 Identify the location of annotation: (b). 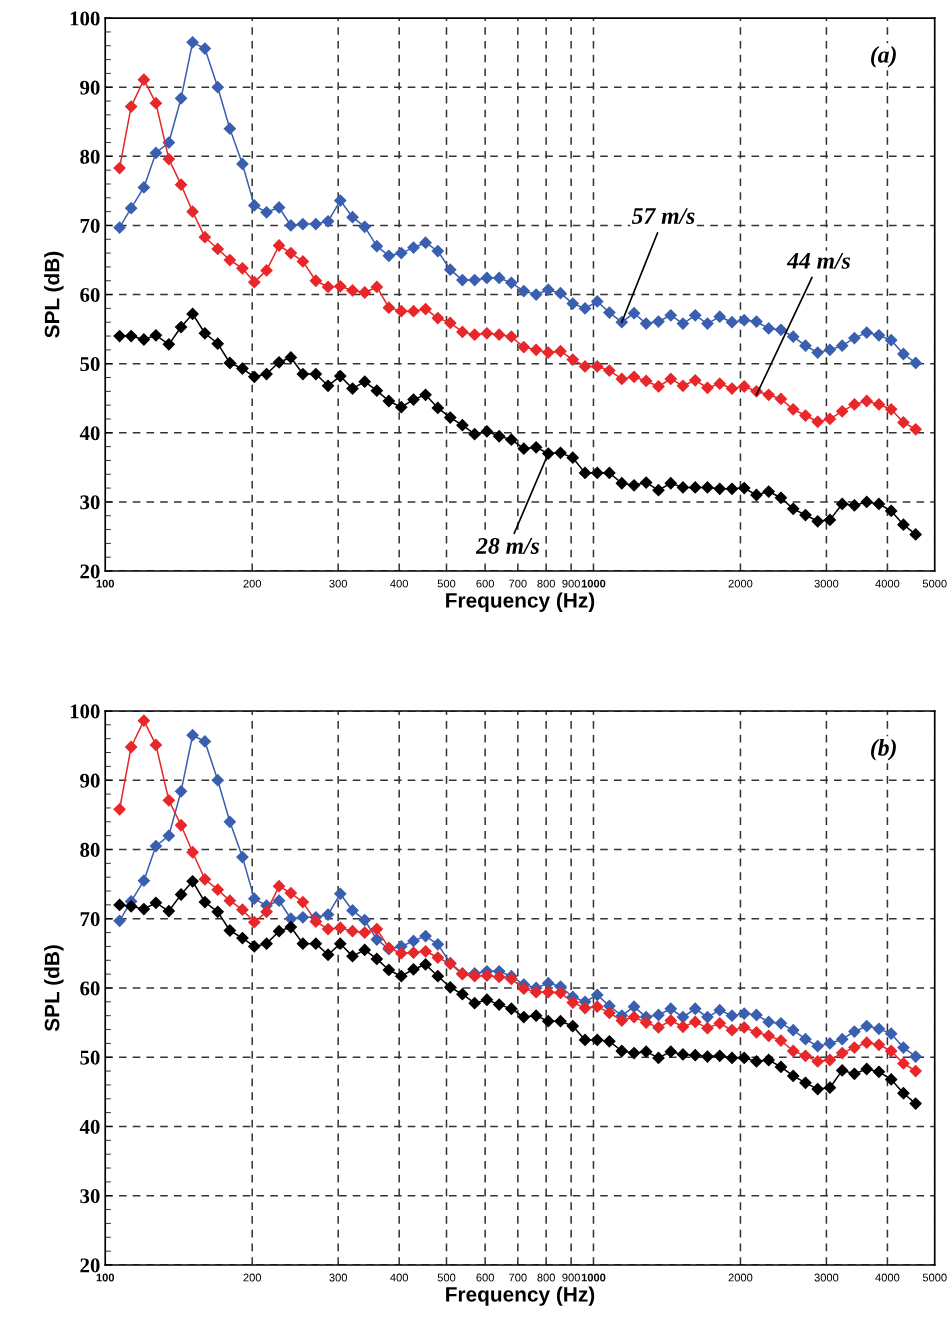
(883, 750).